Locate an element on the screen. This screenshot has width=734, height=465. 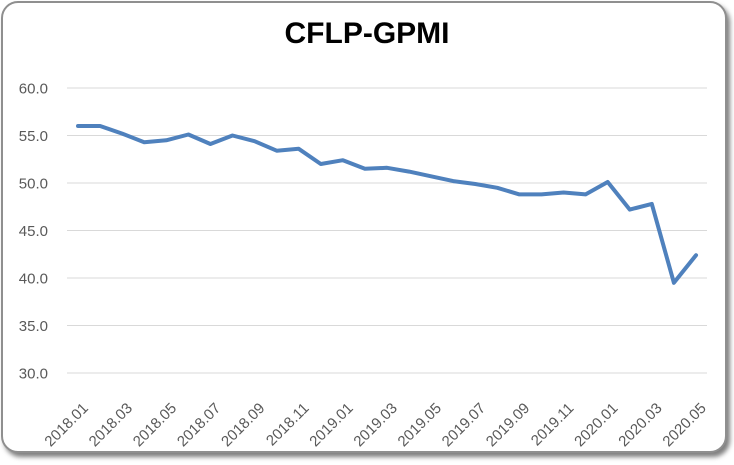
x-axis-tick-label: 2018.09 is located at coordinates (243, 425).